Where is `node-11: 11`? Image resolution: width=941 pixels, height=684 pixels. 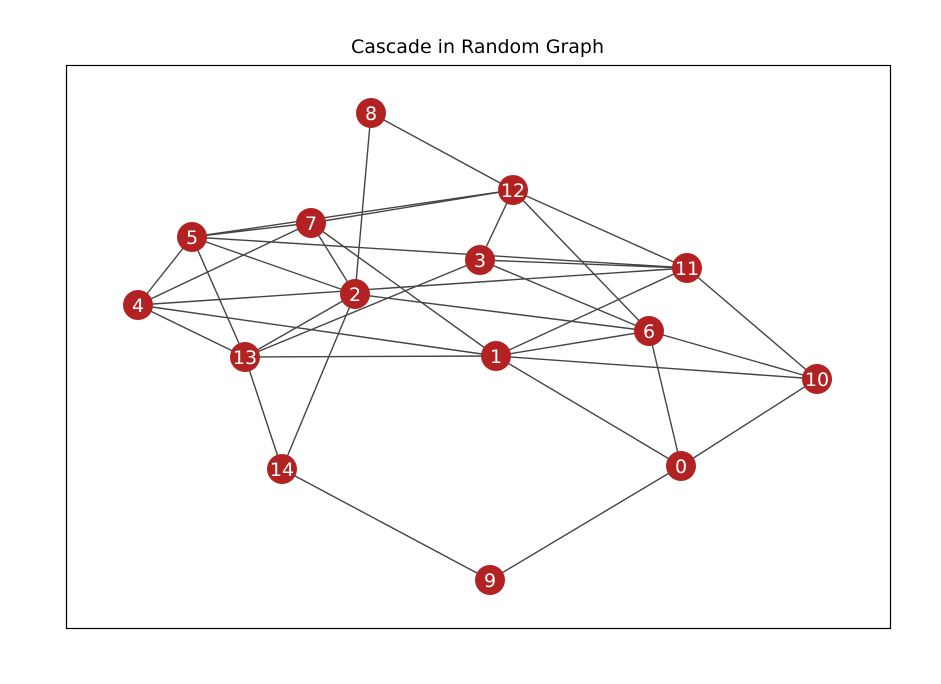
node-11: 11 is located at coordinates (687, 268).